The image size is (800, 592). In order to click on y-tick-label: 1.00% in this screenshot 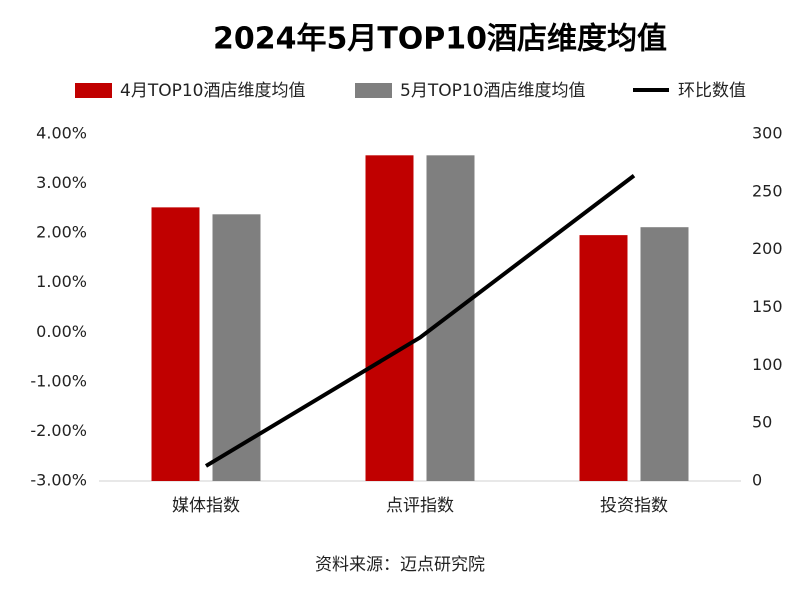, I will do `click(61, 281)`.